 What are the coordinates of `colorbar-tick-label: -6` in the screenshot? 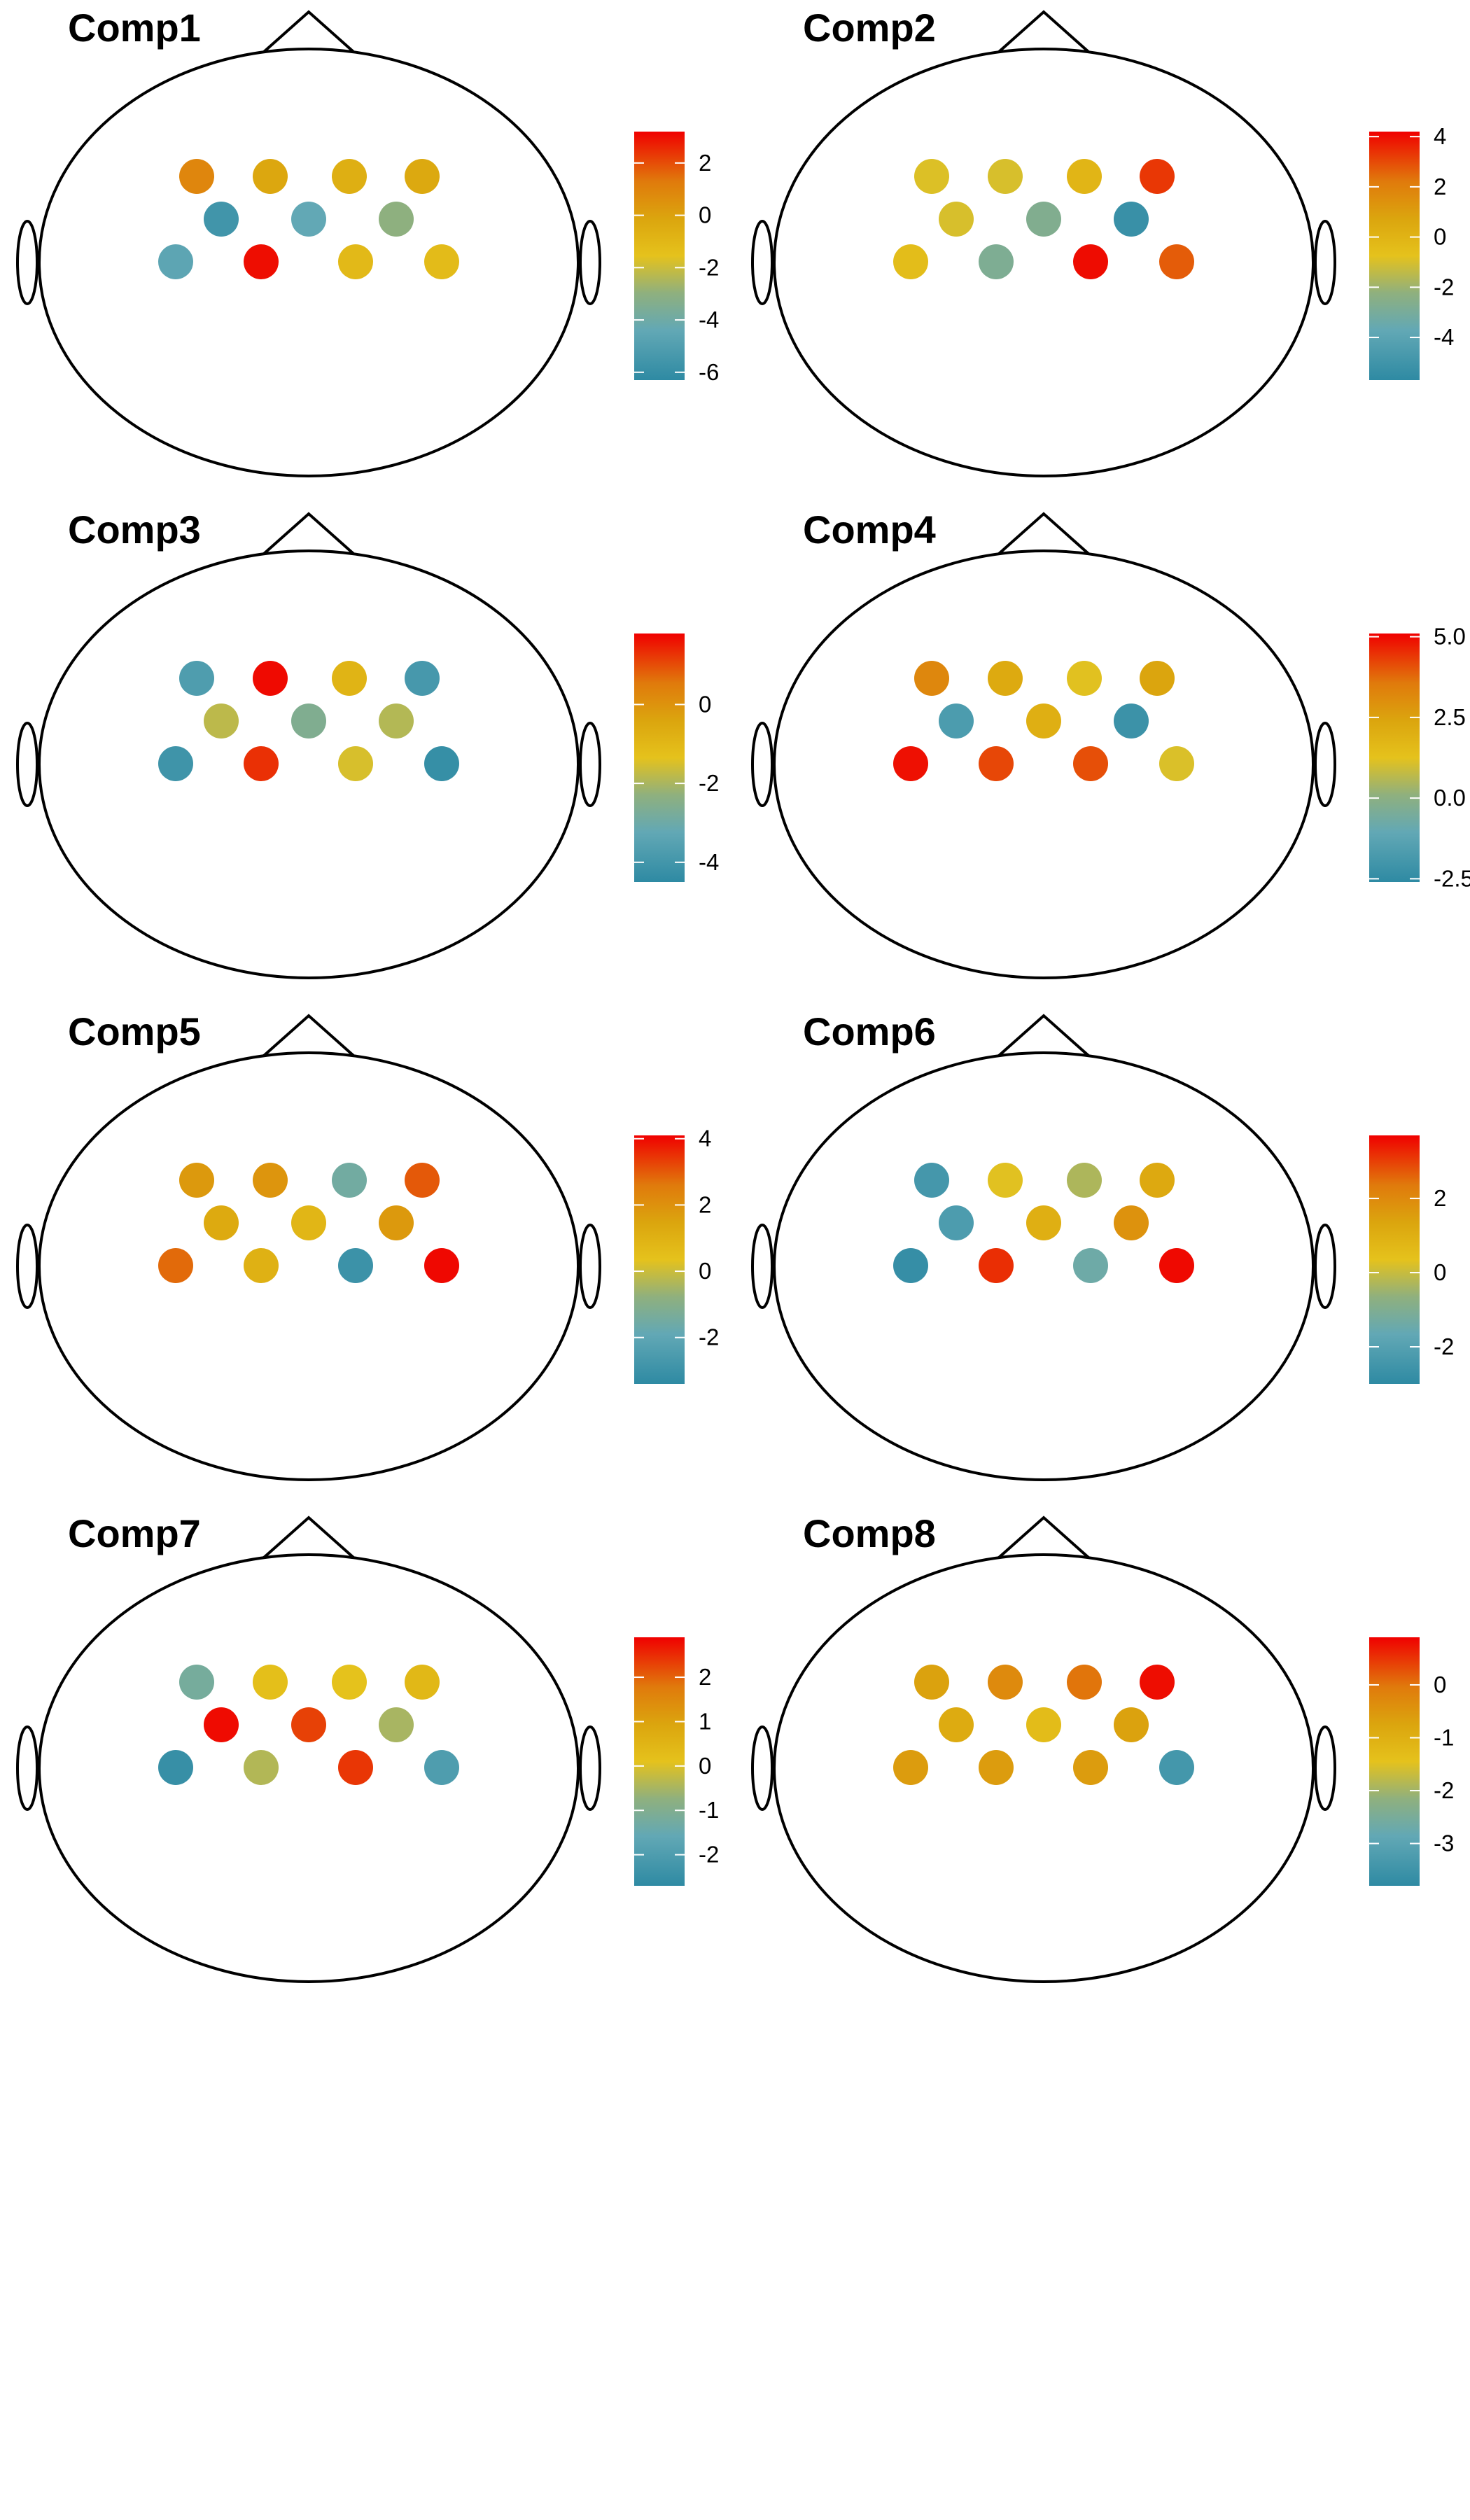 It's located at (709, 372).